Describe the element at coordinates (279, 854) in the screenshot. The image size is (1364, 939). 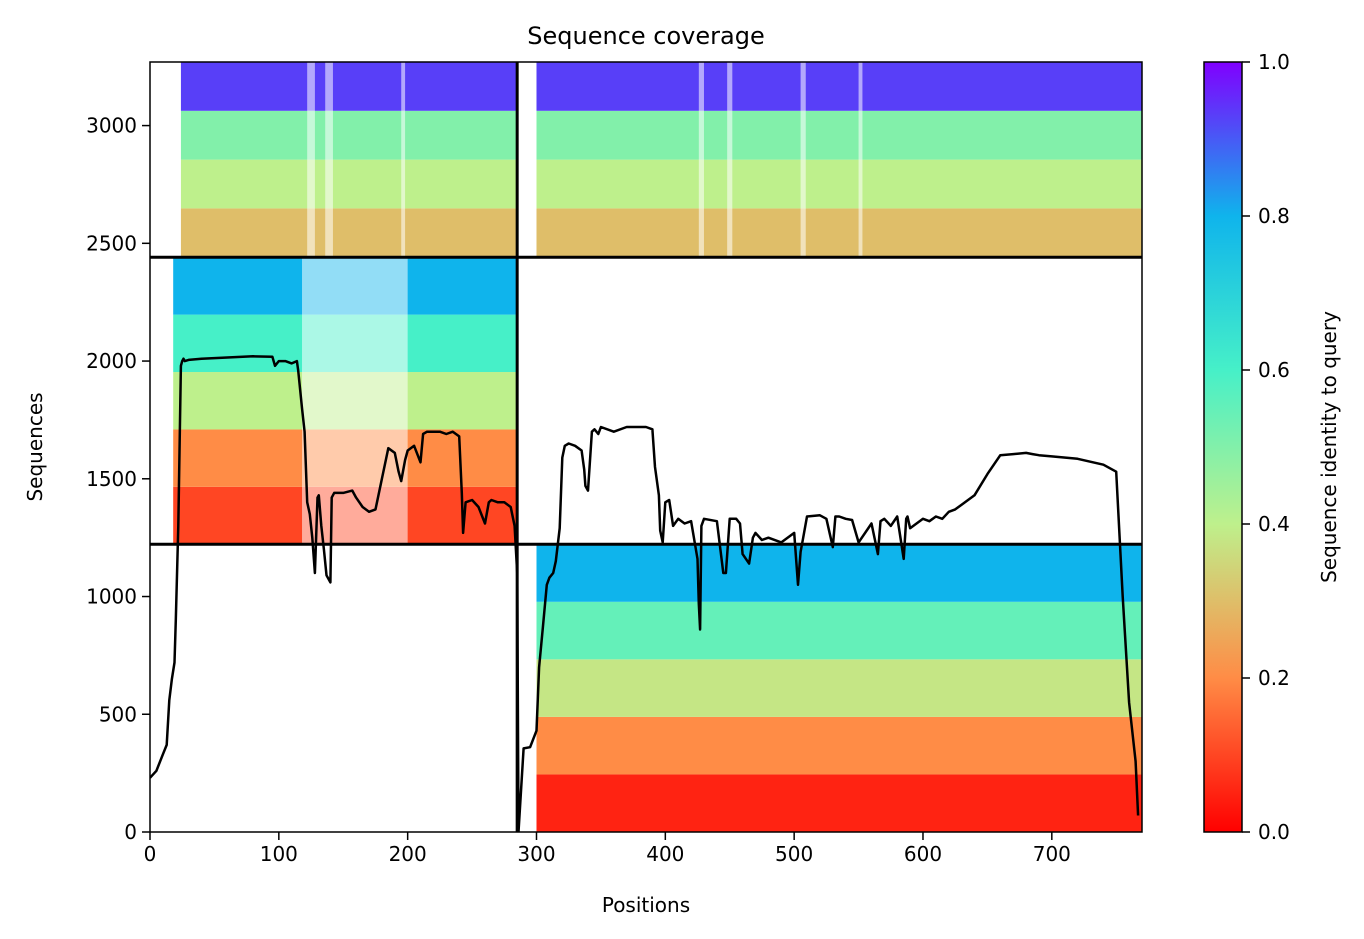
I see `x-tick-label: 100` at that location.